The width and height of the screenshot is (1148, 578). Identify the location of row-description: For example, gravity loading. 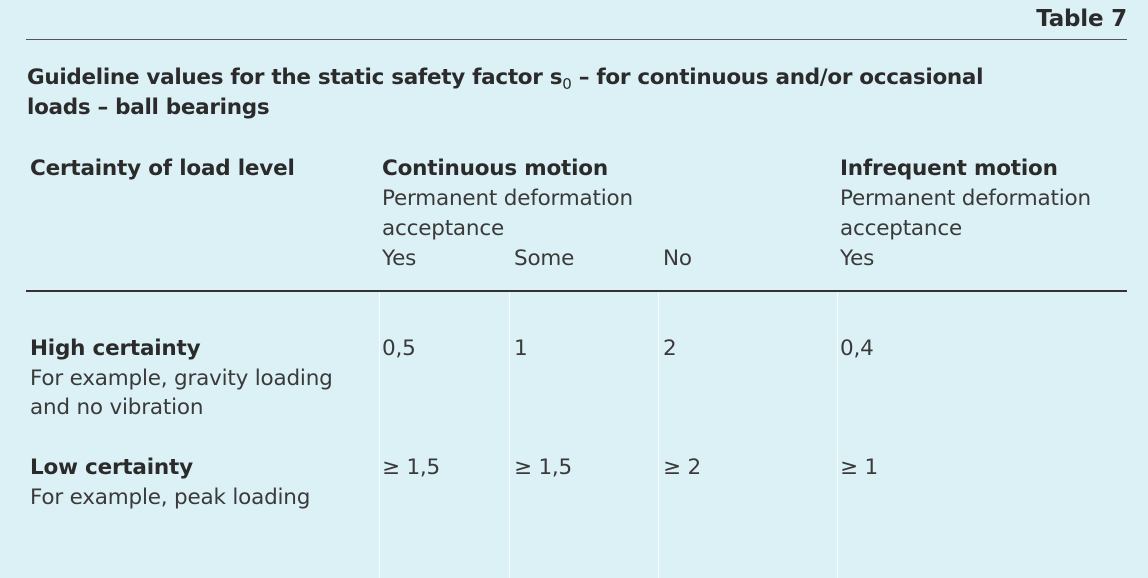
(181, 378).